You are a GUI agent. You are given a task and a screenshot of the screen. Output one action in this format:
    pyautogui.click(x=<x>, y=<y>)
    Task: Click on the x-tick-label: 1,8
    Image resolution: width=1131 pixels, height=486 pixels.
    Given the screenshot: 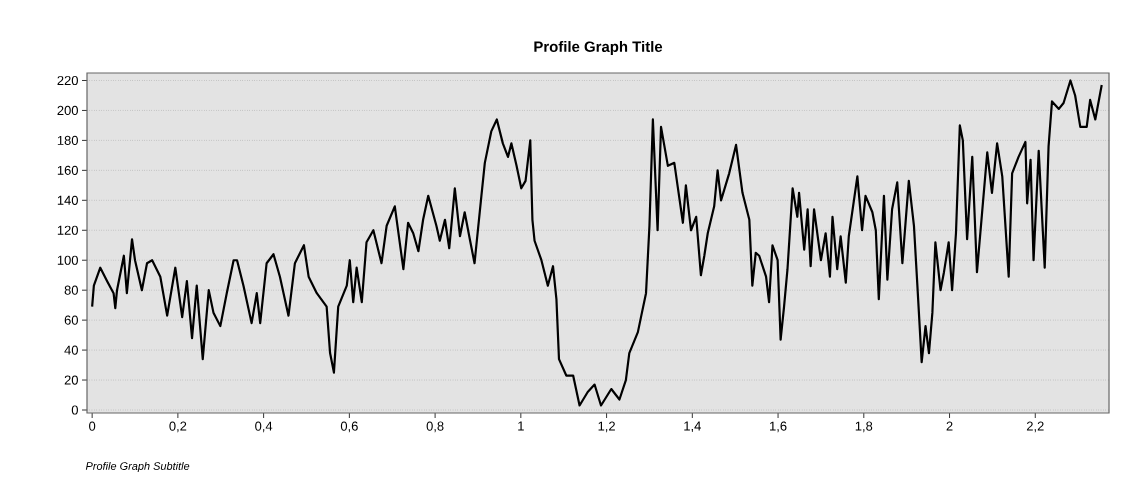 What is the action you would take?
    pyautogui.click(x=864, y=427)
    